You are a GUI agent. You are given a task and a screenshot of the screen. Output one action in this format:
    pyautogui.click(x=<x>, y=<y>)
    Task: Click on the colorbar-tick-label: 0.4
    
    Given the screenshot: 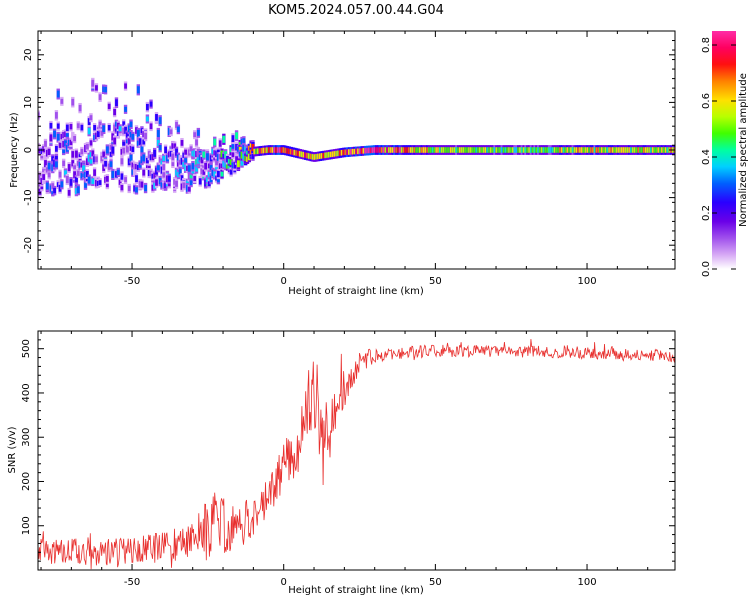 What is the action you would take?
    pyautogui.click(x=706, y=157)
    